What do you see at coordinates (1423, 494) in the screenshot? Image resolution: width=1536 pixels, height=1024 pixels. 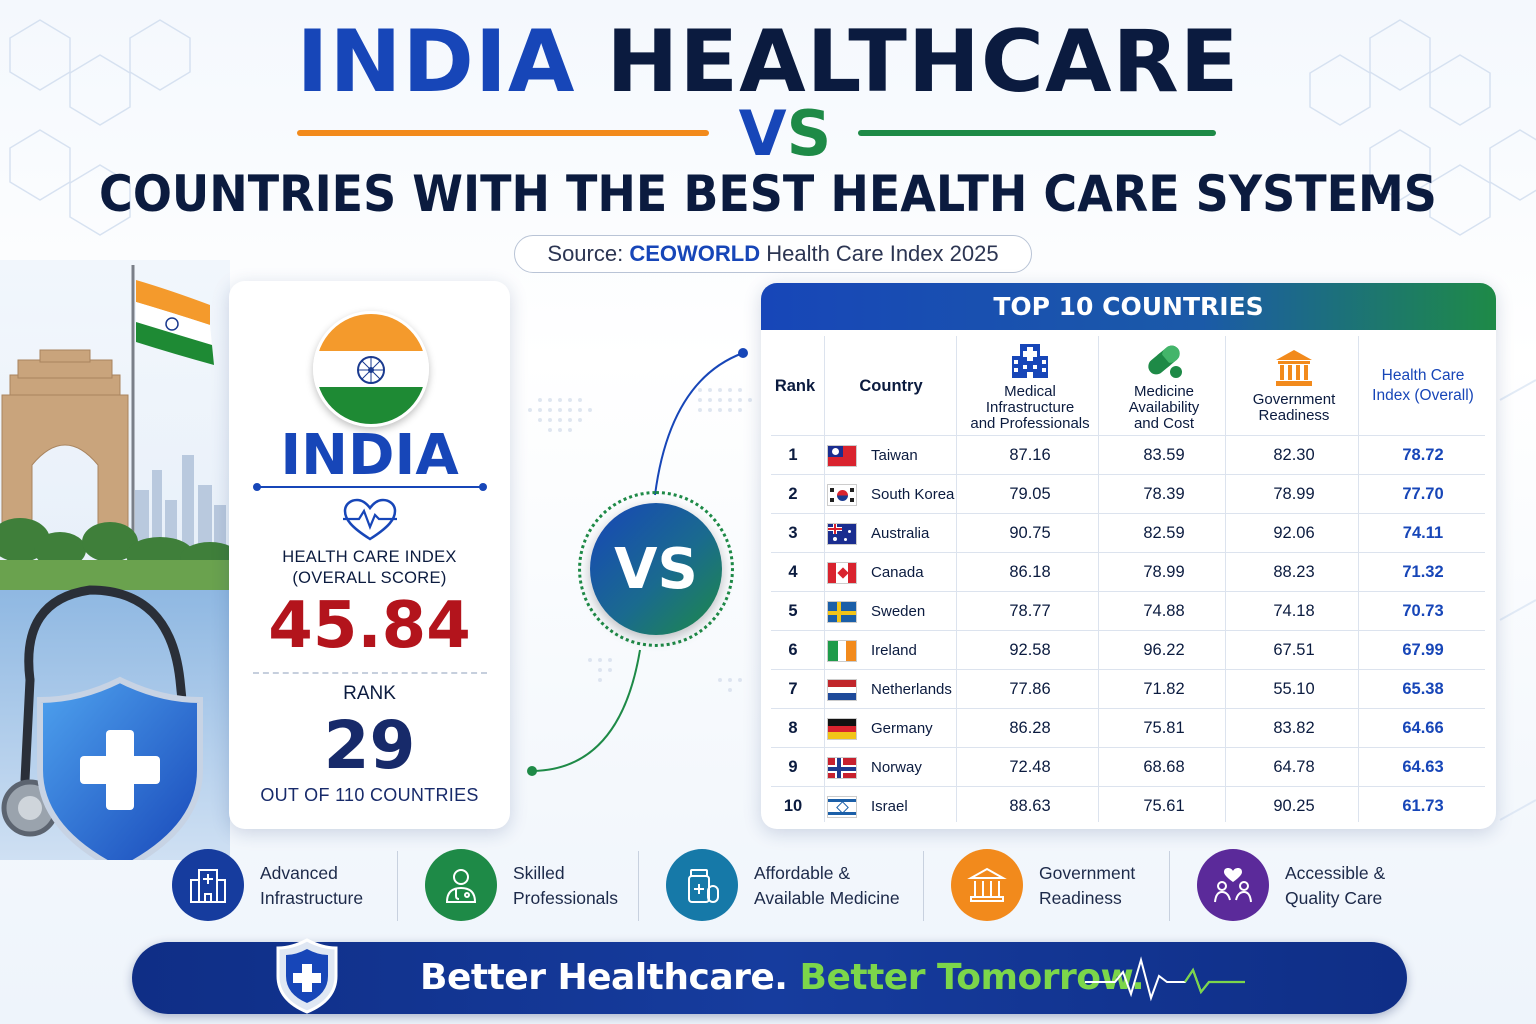 I see `cell-index: 77.70` at bounding box center [1423, 494].